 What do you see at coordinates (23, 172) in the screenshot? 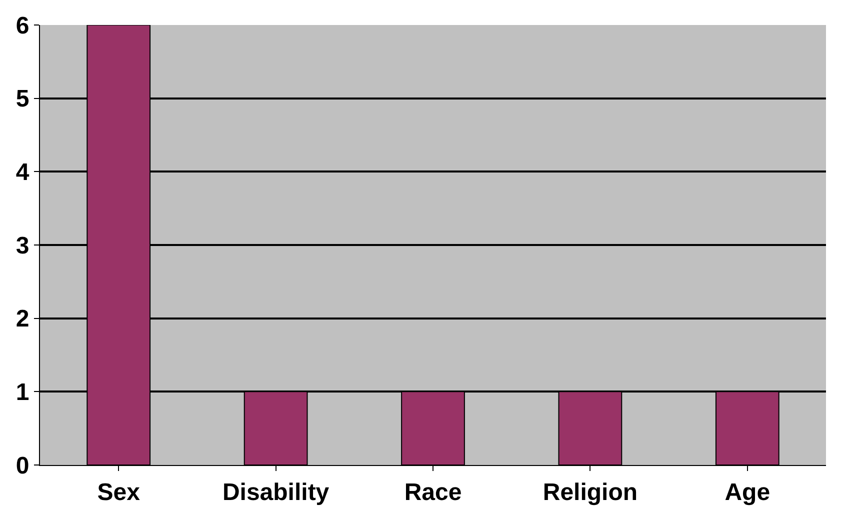
I see `y-tick-label: 4` at bounding box center [23, 172].